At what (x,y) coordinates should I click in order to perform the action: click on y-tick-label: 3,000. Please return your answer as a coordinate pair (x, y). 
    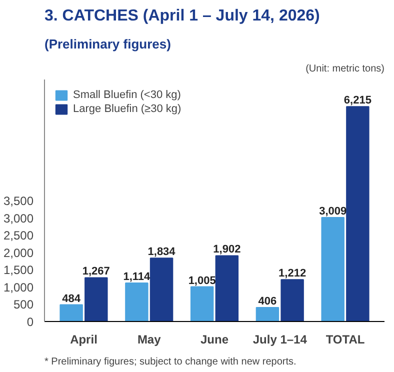
    Looking at the image, I should click on (18, 218).